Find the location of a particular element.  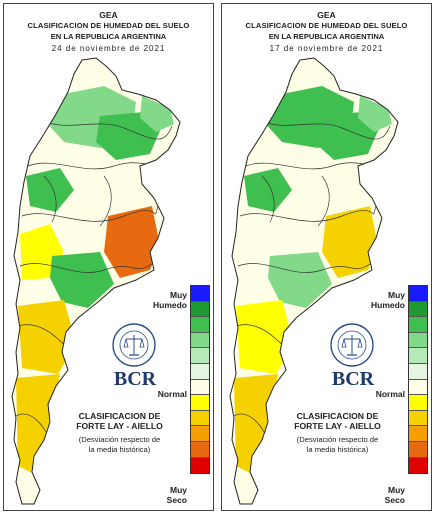

map-date: 24 de noviembre de 2021 is located at coordinates (108, 48).